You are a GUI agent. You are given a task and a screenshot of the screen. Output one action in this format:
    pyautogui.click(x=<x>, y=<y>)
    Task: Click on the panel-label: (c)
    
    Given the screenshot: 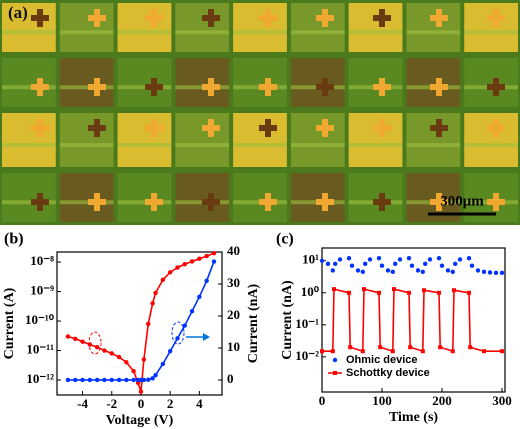 What is the action you would take?
    pyautogui.click(x=285, y=239)
    